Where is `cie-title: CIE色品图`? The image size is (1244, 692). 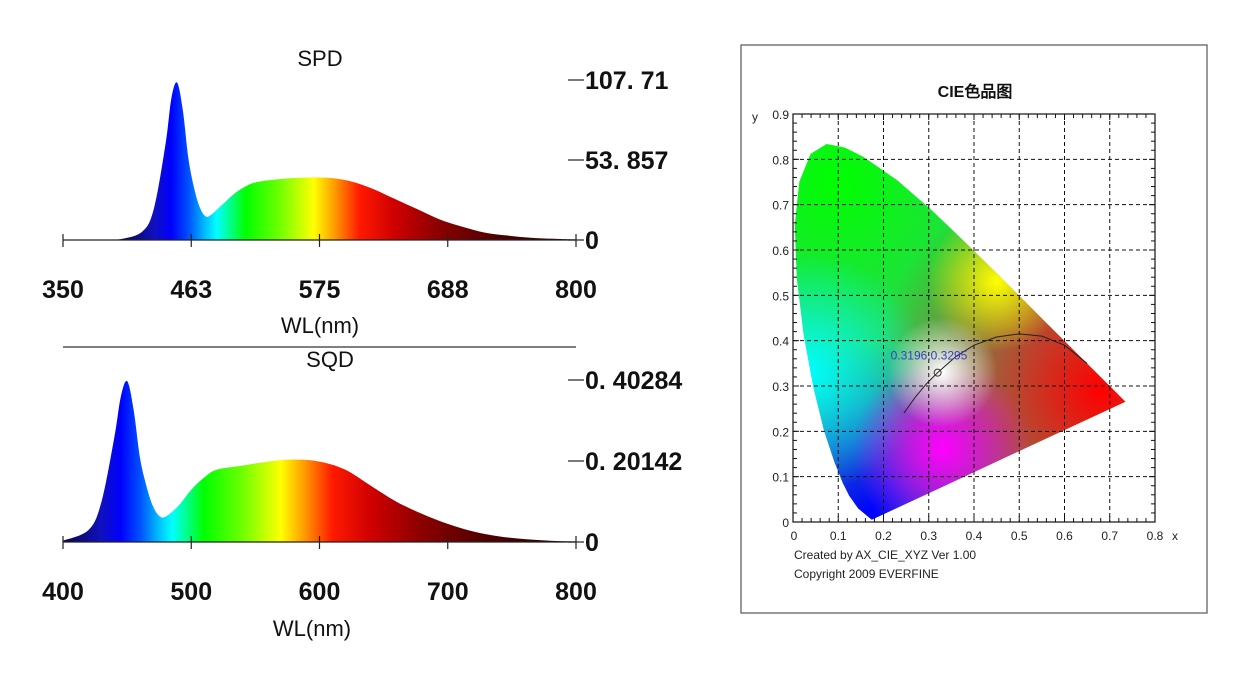
cie-title: CIE色品图 is located at coordinates (975, 91).